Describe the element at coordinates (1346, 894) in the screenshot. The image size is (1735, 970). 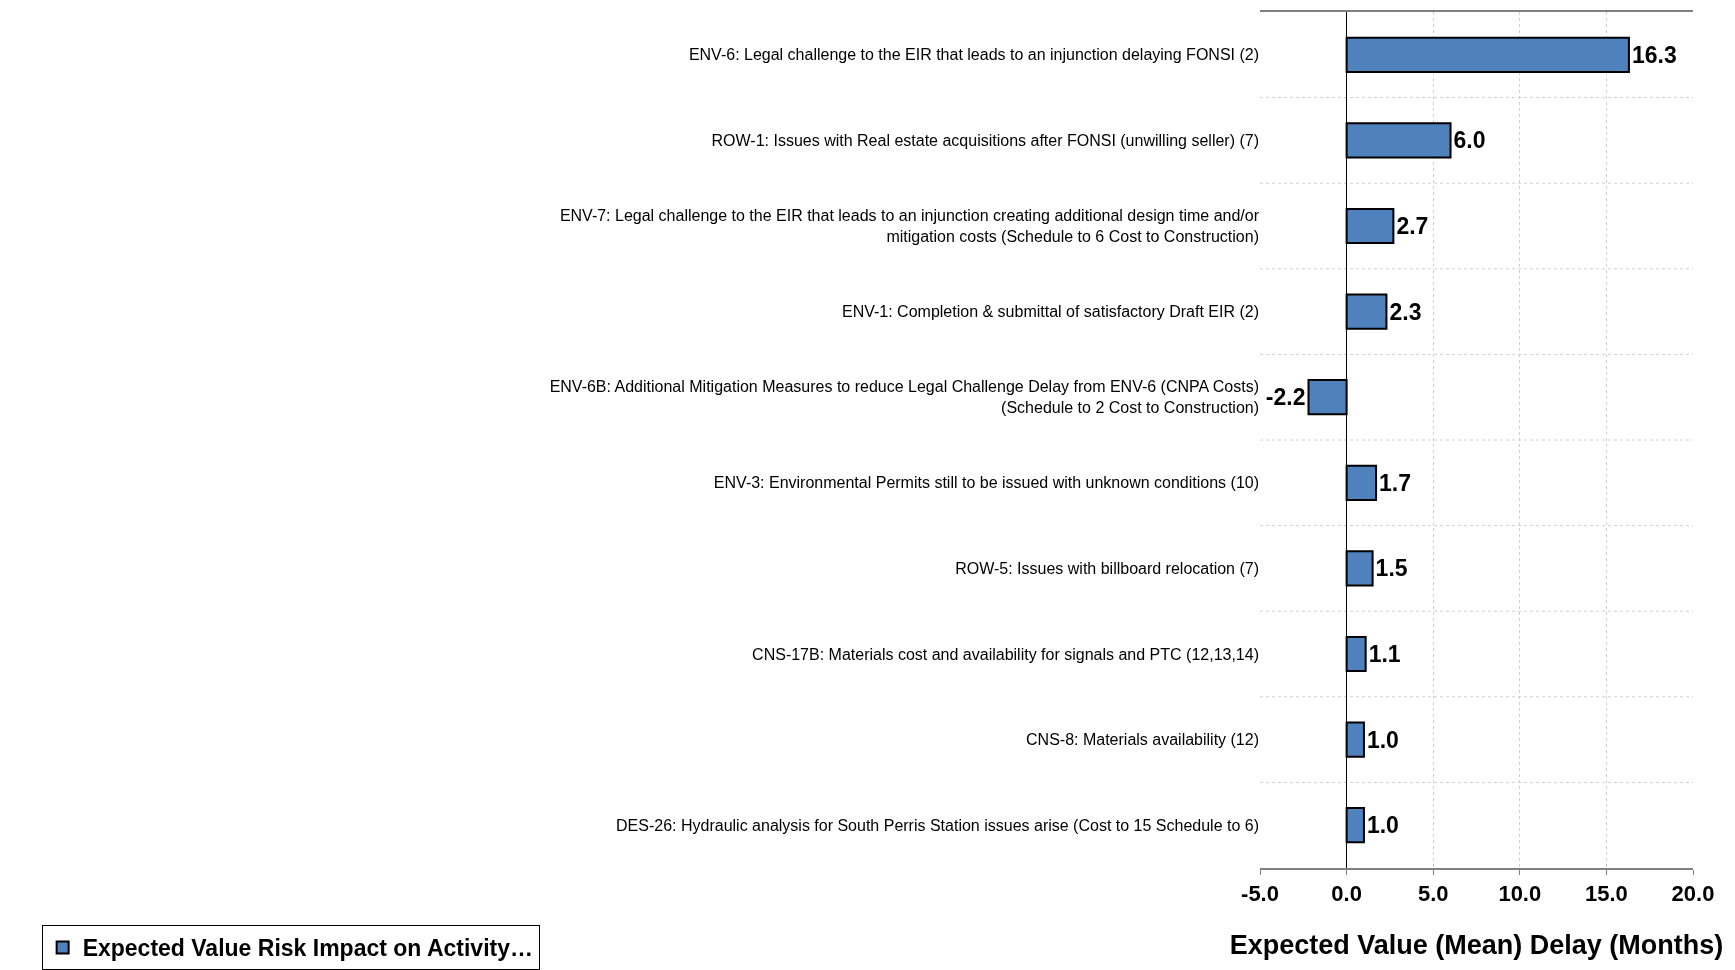
I see `x-tick-label: 0.0` at that location.